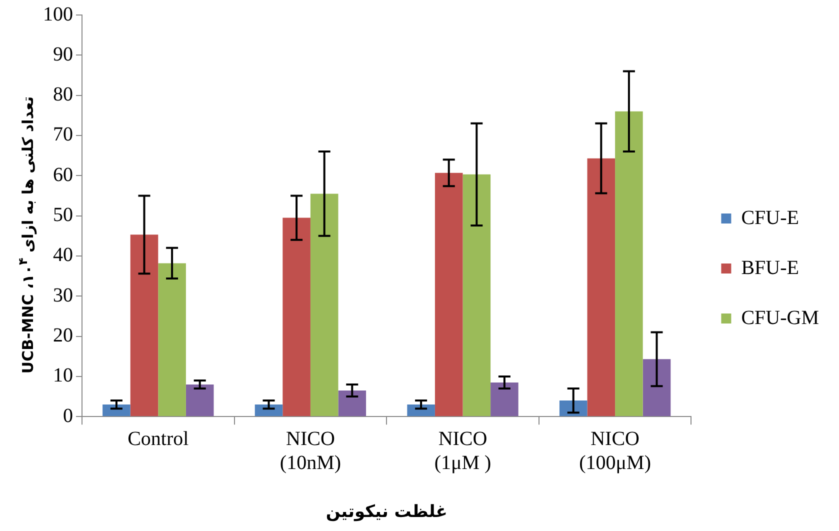  I want to click on y-tick-label: 0, so click(68, 415).